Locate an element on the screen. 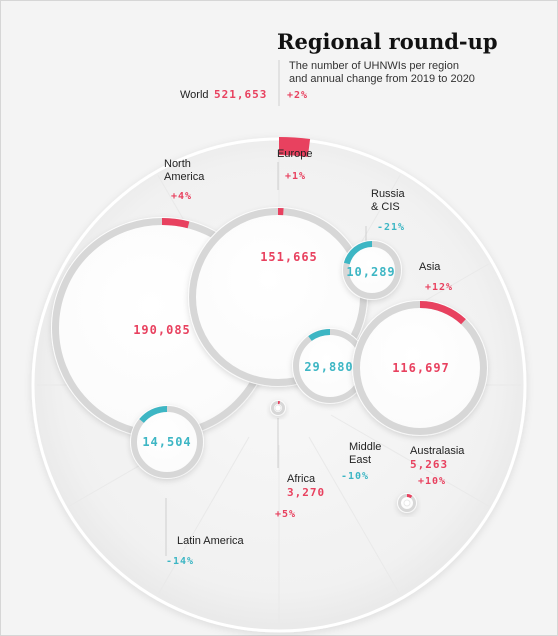 This screenshot has width=558, height=636. middle-east-circle is located at coordinates (330, 366).